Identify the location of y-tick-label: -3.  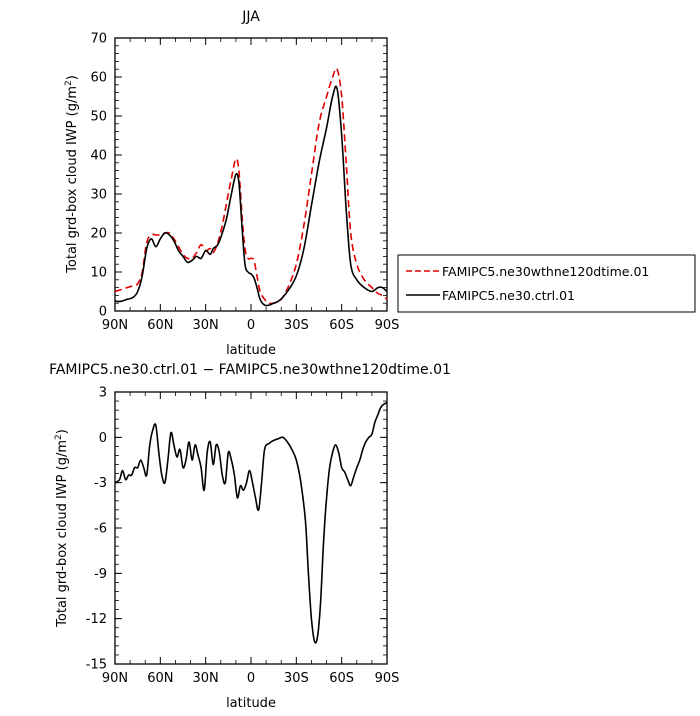
(100, 483).